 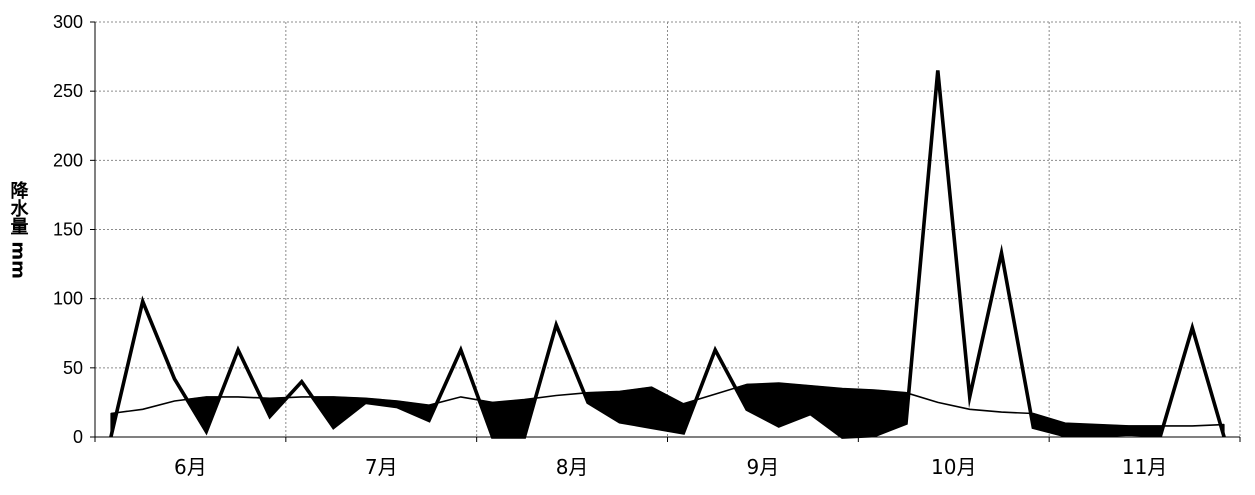 What do you see at coordinates (68, 160) in the screenshot?
I see `y-tick-label: 200` at bounding box center [68, 160].